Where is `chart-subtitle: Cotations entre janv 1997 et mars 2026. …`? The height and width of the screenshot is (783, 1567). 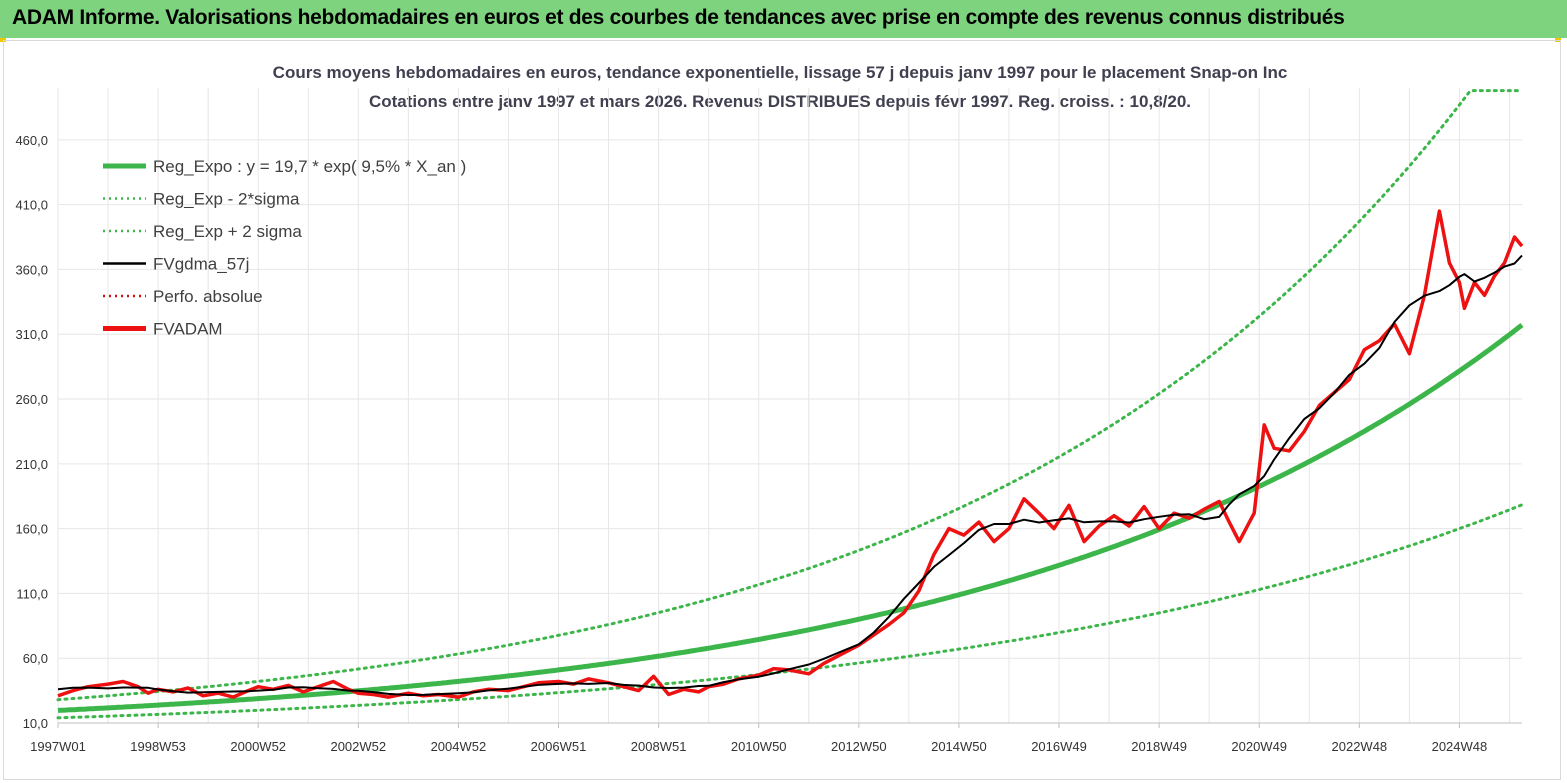
chart-subtitle: Cotations entre janv 1997 et mars 2026. … is located at coordinates (780, 101).